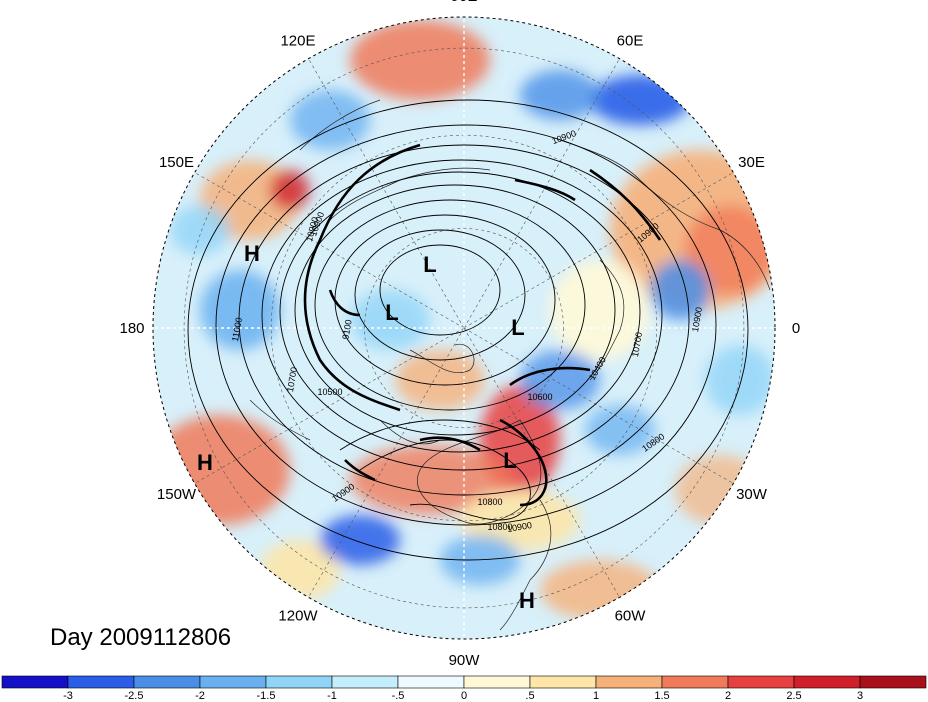 The width and height of the screenshot is (928, 702). I want to click on colorbar-tick-label: 2.5, so click(793, 696).